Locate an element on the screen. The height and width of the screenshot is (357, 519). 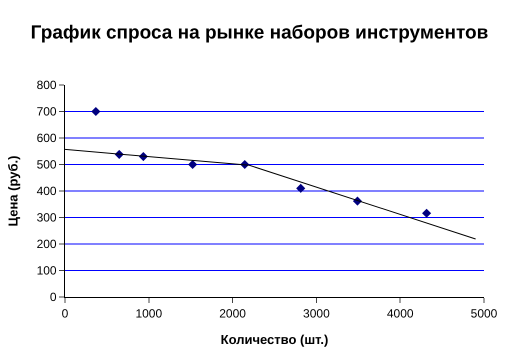
x-tick-label: 2000 is located at coordinates (232, 313).